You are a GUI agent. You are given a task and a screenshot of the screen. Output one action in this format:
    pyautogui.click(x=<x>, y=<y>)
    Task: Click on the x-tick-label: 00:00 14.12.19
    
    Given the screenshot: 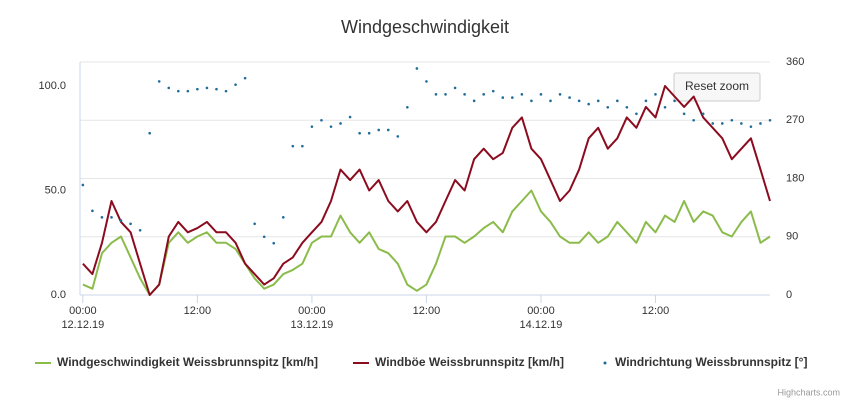 What is the action you would take?
    pyautogui.click(x=541, y=318)
    